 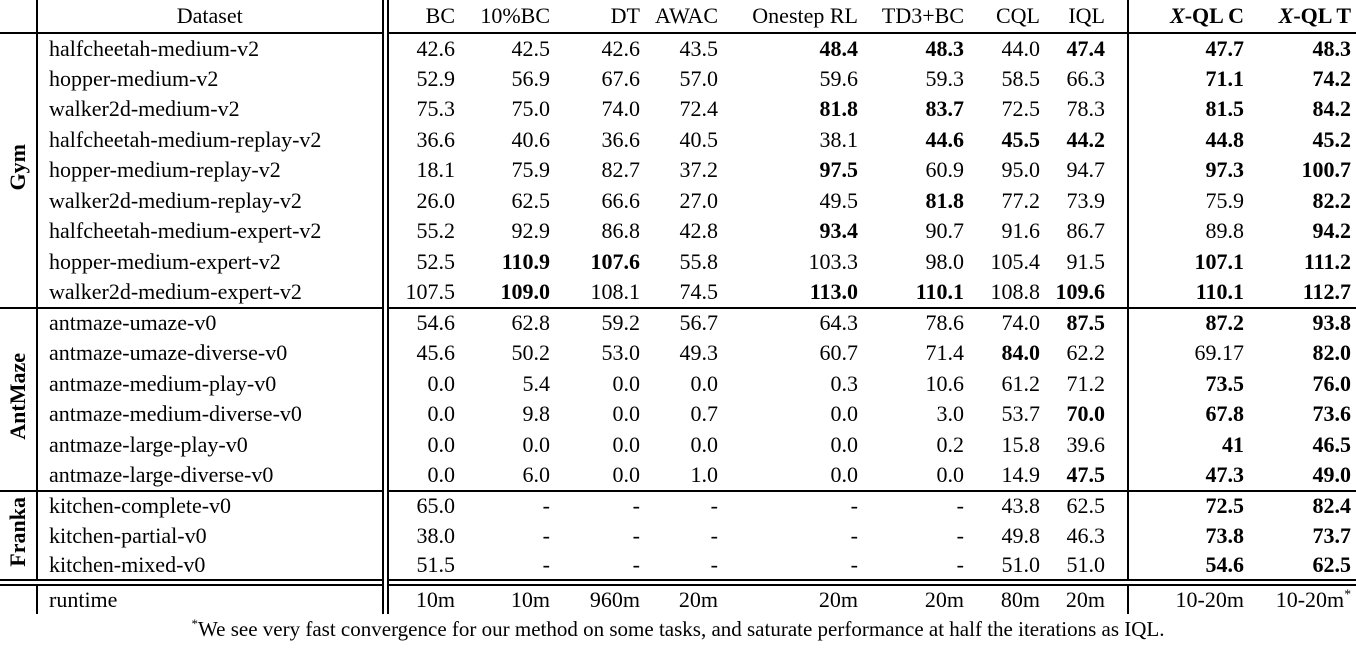 What do you see at coordinates (422, 505) in the screenshot?
I see `value-cell: 65.0` at bounding box center [422, 505].